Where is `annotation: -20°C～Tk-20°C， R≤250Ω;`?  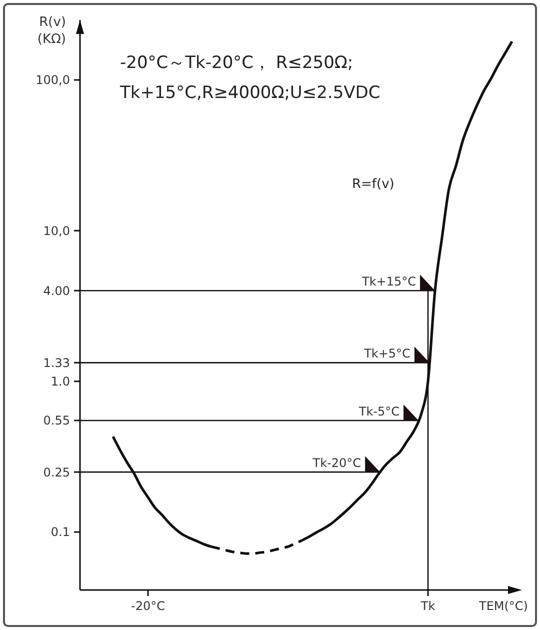
annotation: -20°C～Tk-20°C， R≤250Ω; is located at coordinates (237, 63).